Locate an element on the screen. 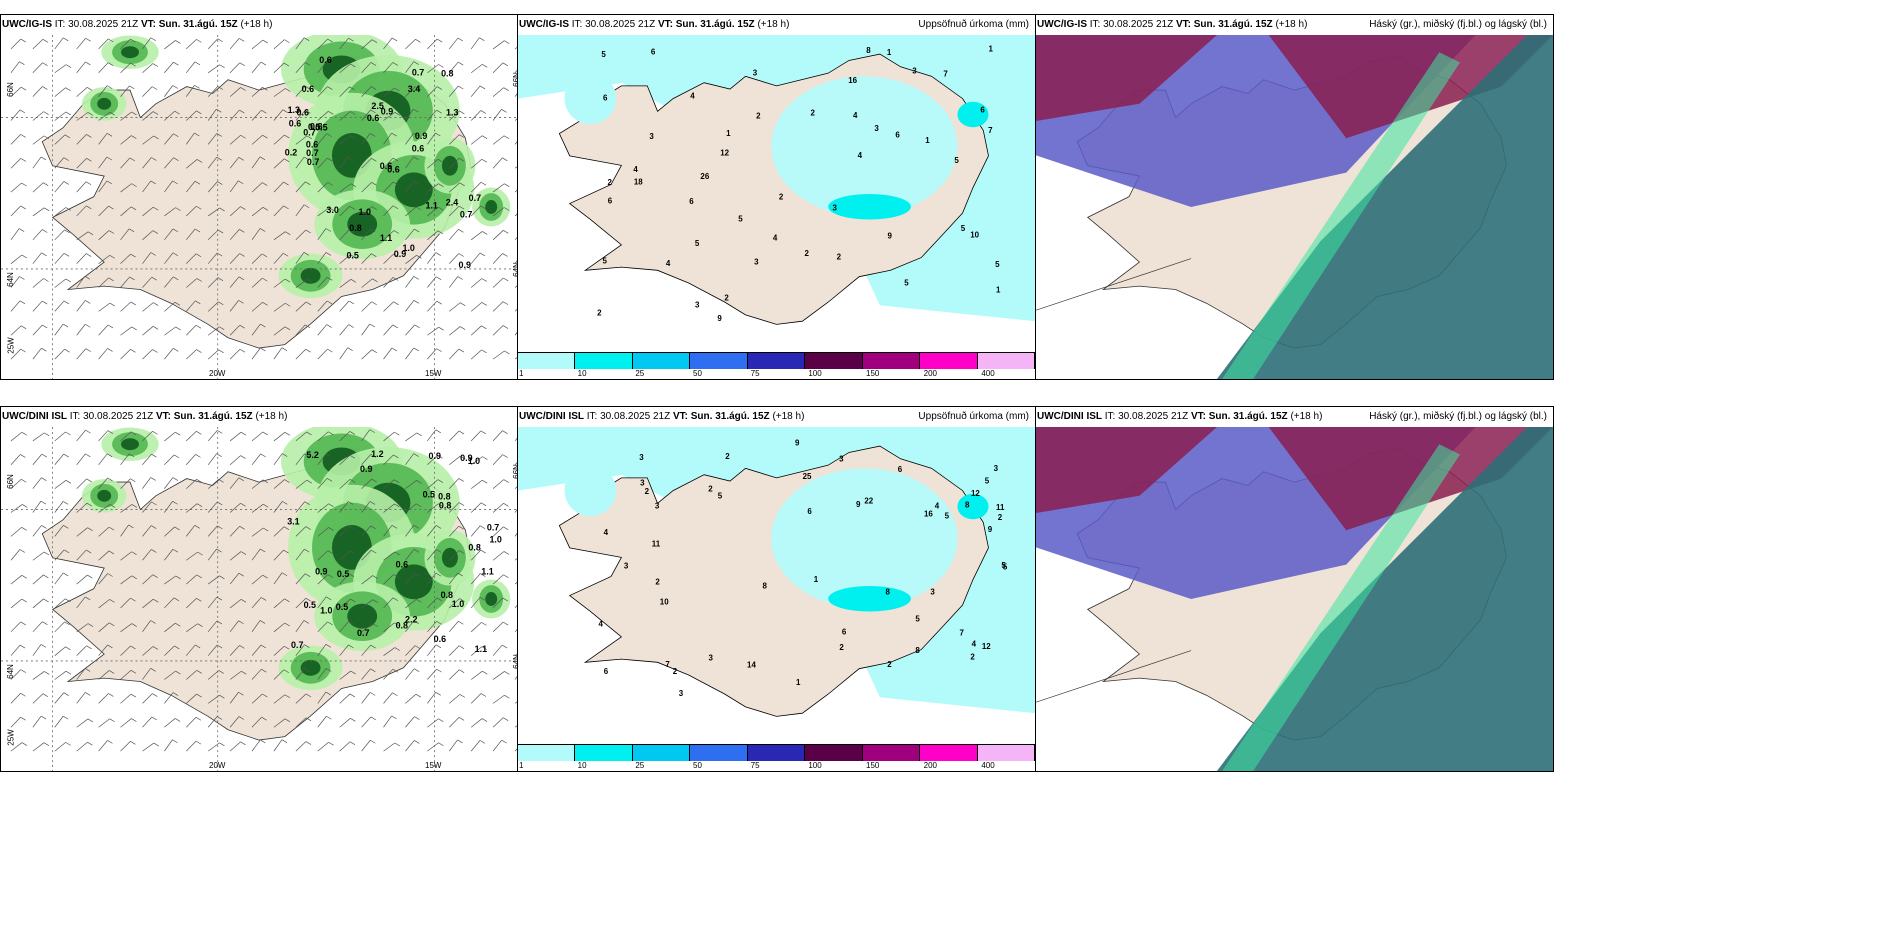 The height and width of the screenshot is (950, 1900). precip-amount-label: 11 is located at coordinates (656, 544).